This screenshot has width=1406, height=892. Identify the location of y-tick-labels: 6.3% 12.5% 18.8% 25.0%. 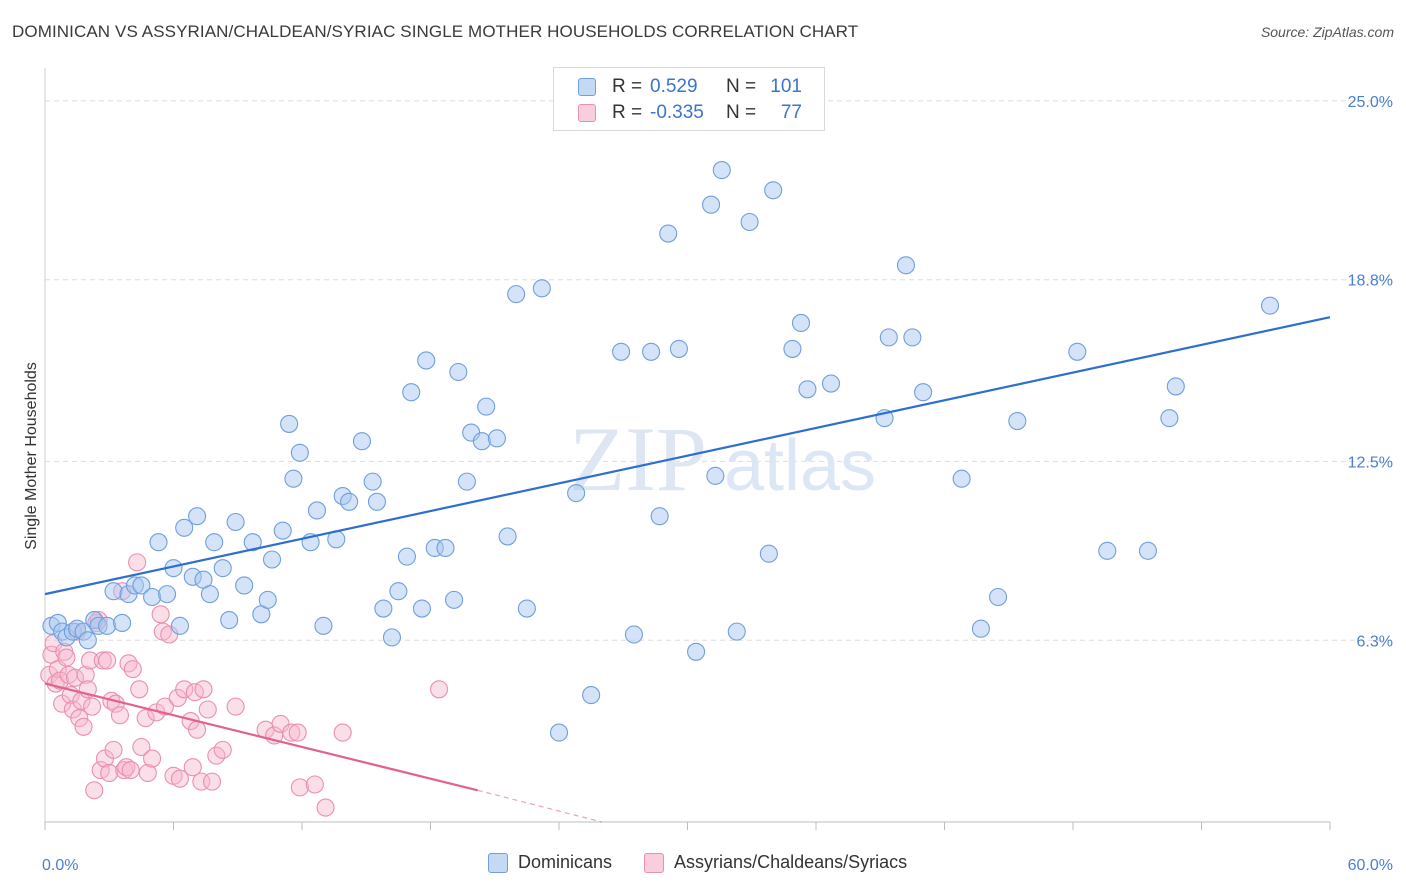
(1370, 372).